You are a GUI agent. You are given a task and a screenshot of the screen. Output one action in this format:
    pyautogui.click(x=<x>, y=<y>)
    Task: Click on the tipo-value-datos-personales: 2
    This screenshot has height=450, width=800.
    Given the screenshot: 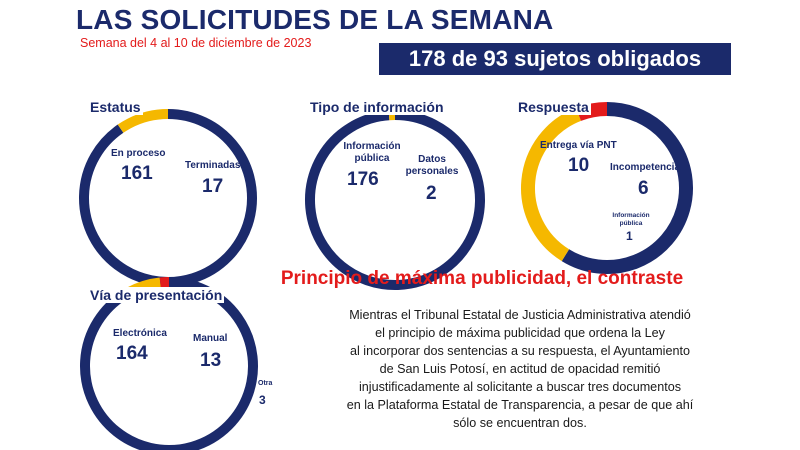 What is the action you would take?
    pyautogui.click(x=431, y=193)
    